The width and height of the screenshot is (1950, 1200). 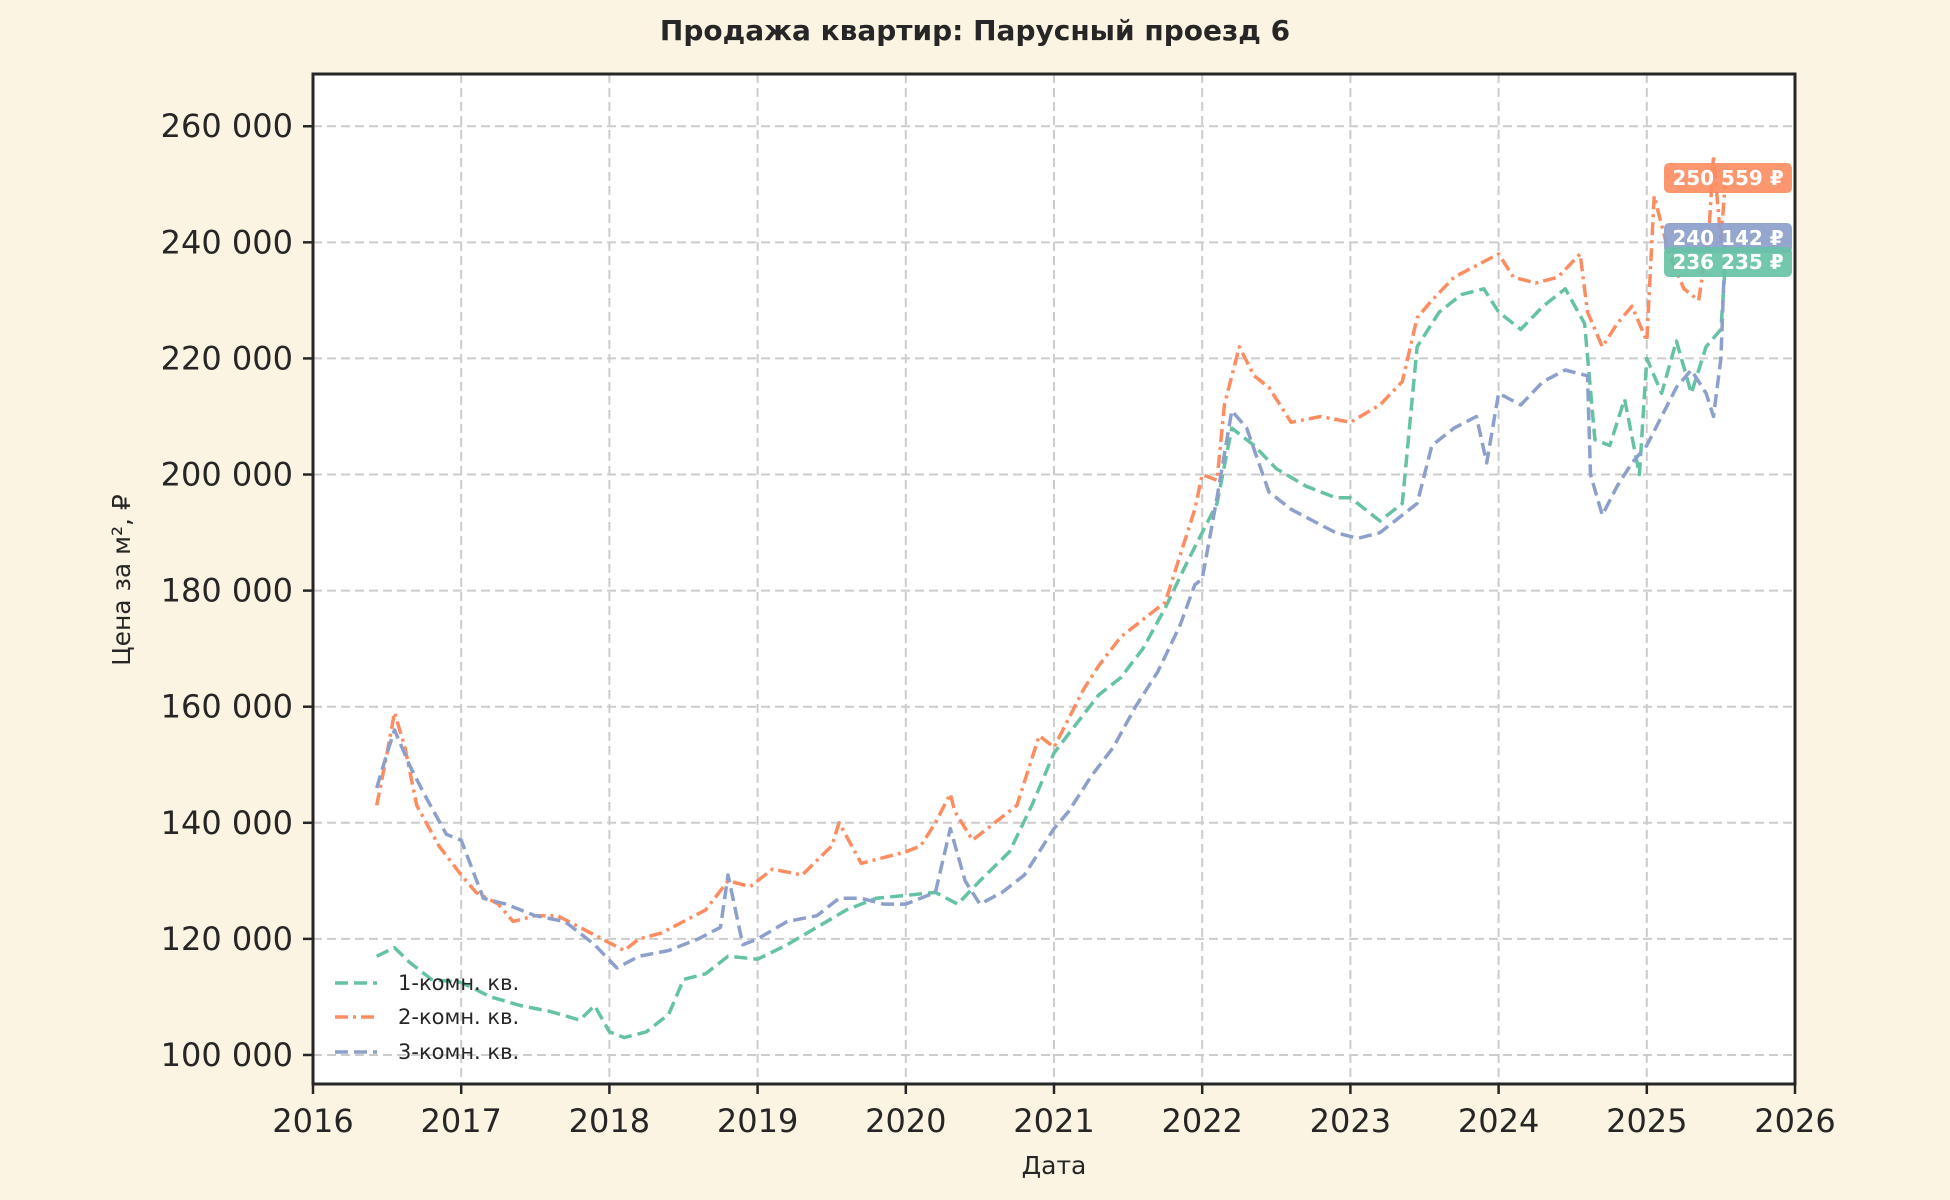 I want to click on legend-label-2room: 2-комн. кв., so click(x=458, y=1017).